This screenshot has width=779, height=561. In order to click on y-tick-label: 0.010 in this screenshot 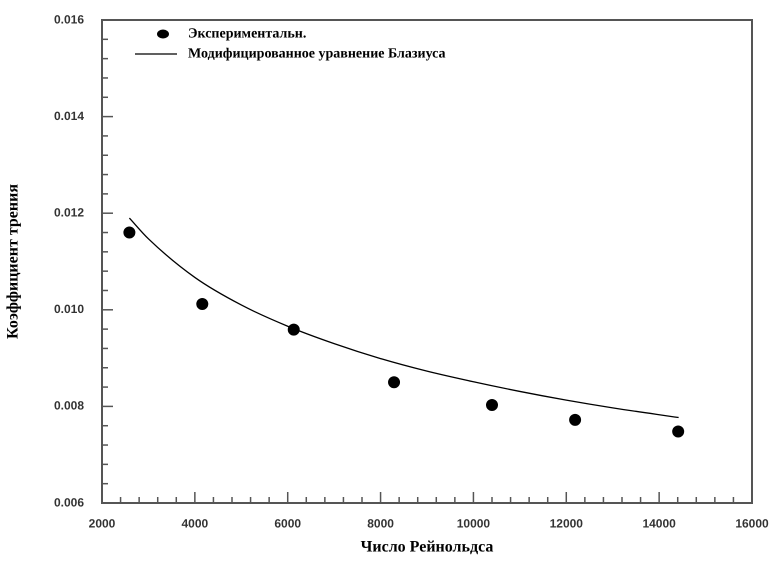, I will do `click(69, 309)`.